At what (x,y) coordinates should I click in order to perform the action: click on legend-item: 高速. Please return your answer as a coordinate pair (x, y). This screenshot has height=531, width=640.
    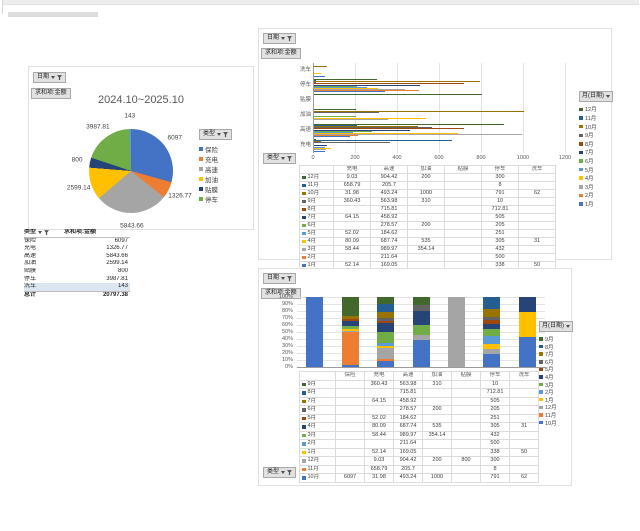
    Looking at the image, I should click on (225, 169).